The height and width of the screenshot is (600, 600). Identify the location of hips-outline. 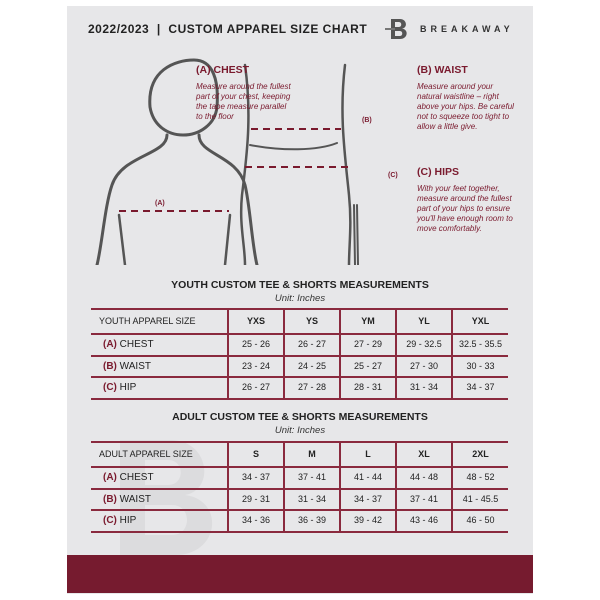
(295, 164).